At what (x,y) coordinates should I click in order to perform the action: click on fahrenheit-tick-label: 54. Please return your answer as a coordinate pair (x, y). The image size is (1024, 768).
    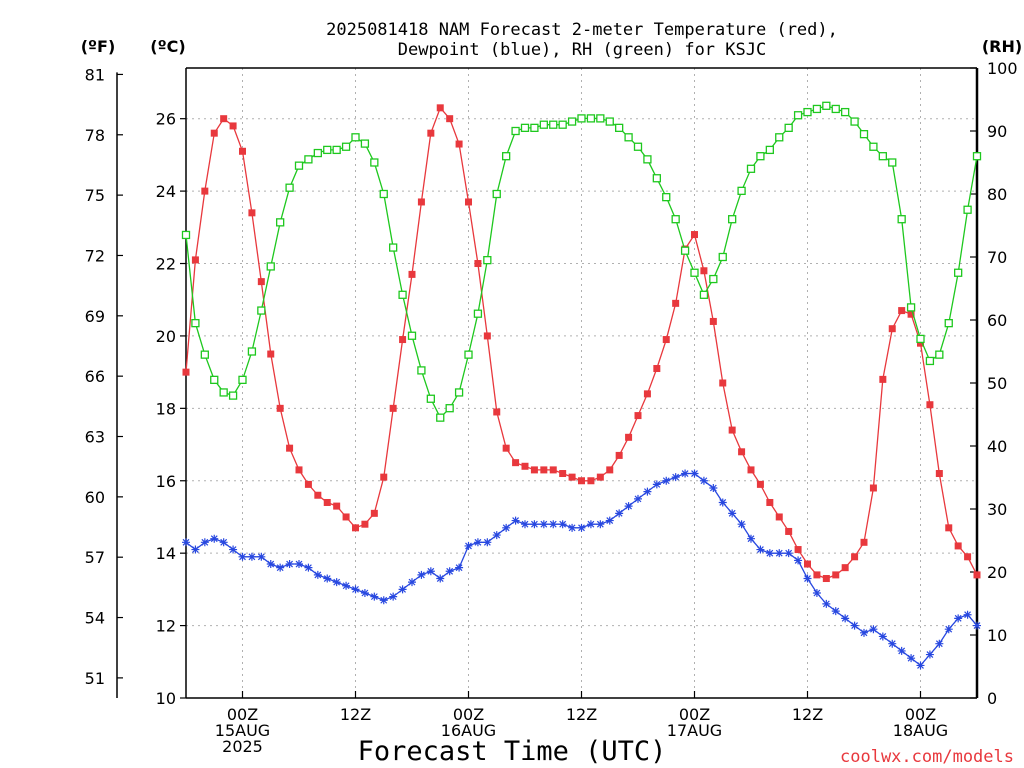
    Looking at the image, I should click on (95, 618).